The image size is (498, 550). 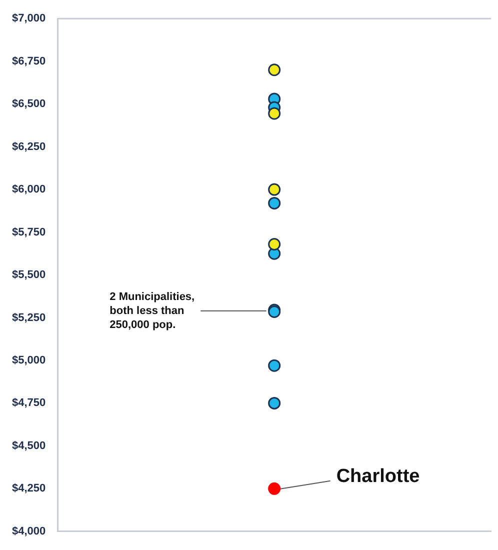 I want to click on y-tick-label: $4,750, so click(x=29, y=403).